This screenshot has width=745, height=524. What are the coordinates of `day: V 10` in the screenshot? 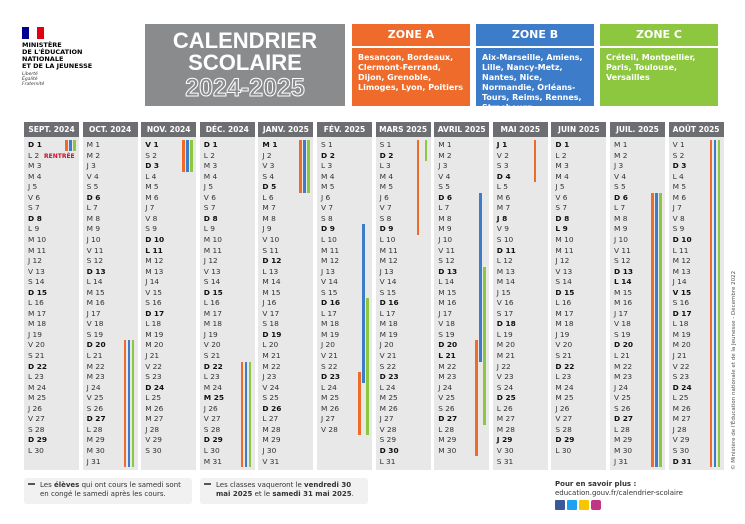 It's located at (271, 239).